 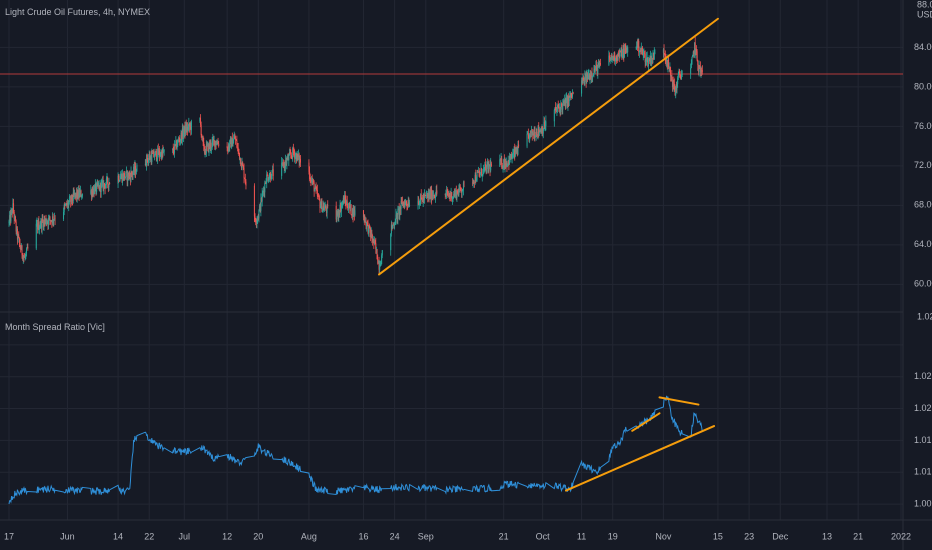 What do you see at coordinates (923, 284) in the screenshot?
I see `main-y-tick-label: 60.00` at bounding box center [923, 284].